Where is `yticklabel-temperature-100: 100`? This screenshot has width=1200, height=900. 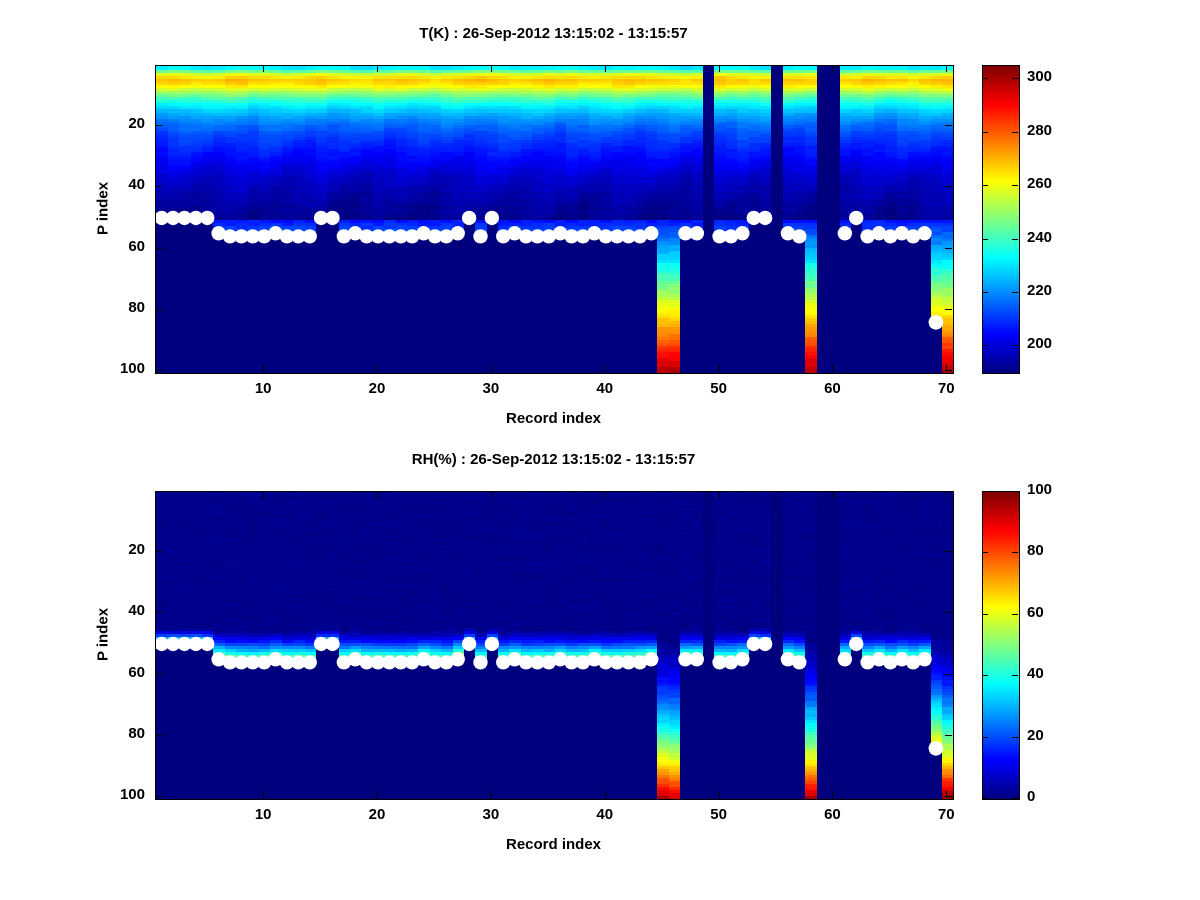
yticklabel-temperature-100: 100 is located at coordinates (132, 369).